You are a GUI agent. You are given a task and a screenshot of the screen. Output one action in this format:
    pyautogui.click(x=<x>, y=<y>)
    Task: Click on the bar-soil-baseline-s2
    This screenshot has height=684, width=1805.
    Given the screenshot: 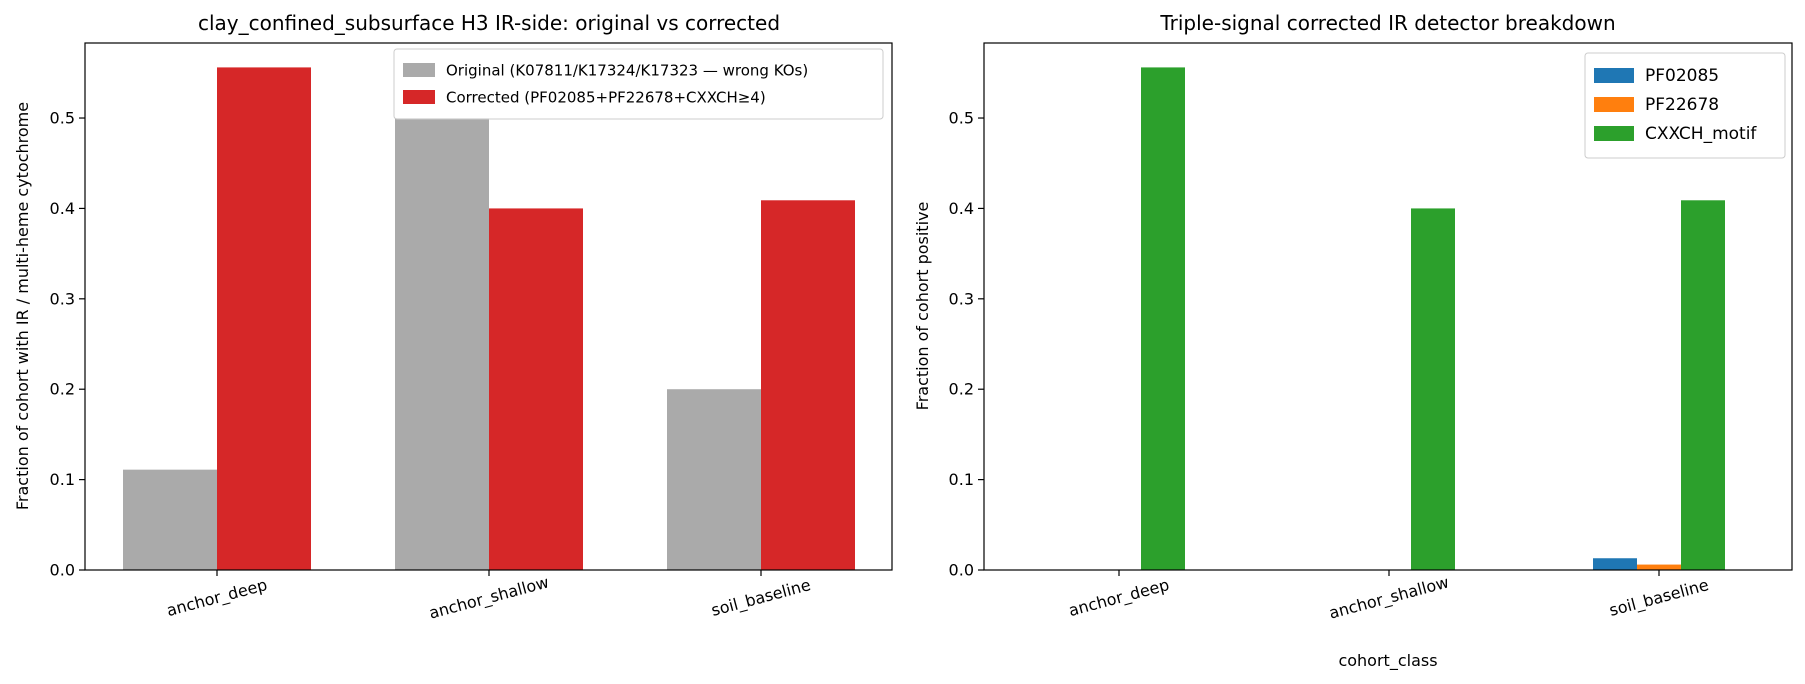 What is the action you would take?
    pyautogui.click(x=1703, y=385)
    